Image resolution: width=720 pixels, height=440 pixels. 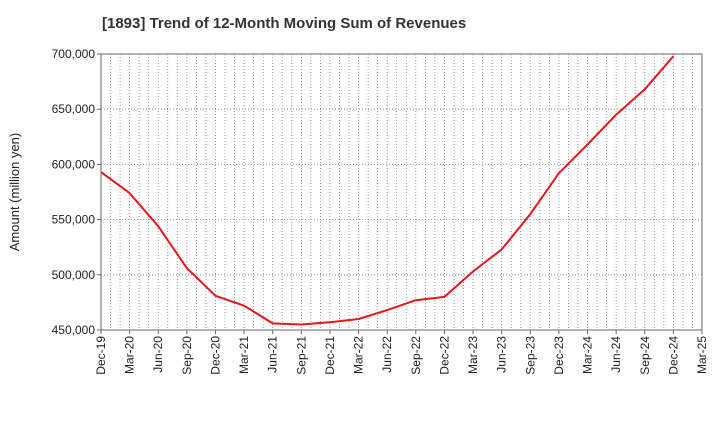 What do you see at coordinates (473, 355) in the screenshot?
I see `x-tick-label: Mar-23` at bounding box center [473, 355].